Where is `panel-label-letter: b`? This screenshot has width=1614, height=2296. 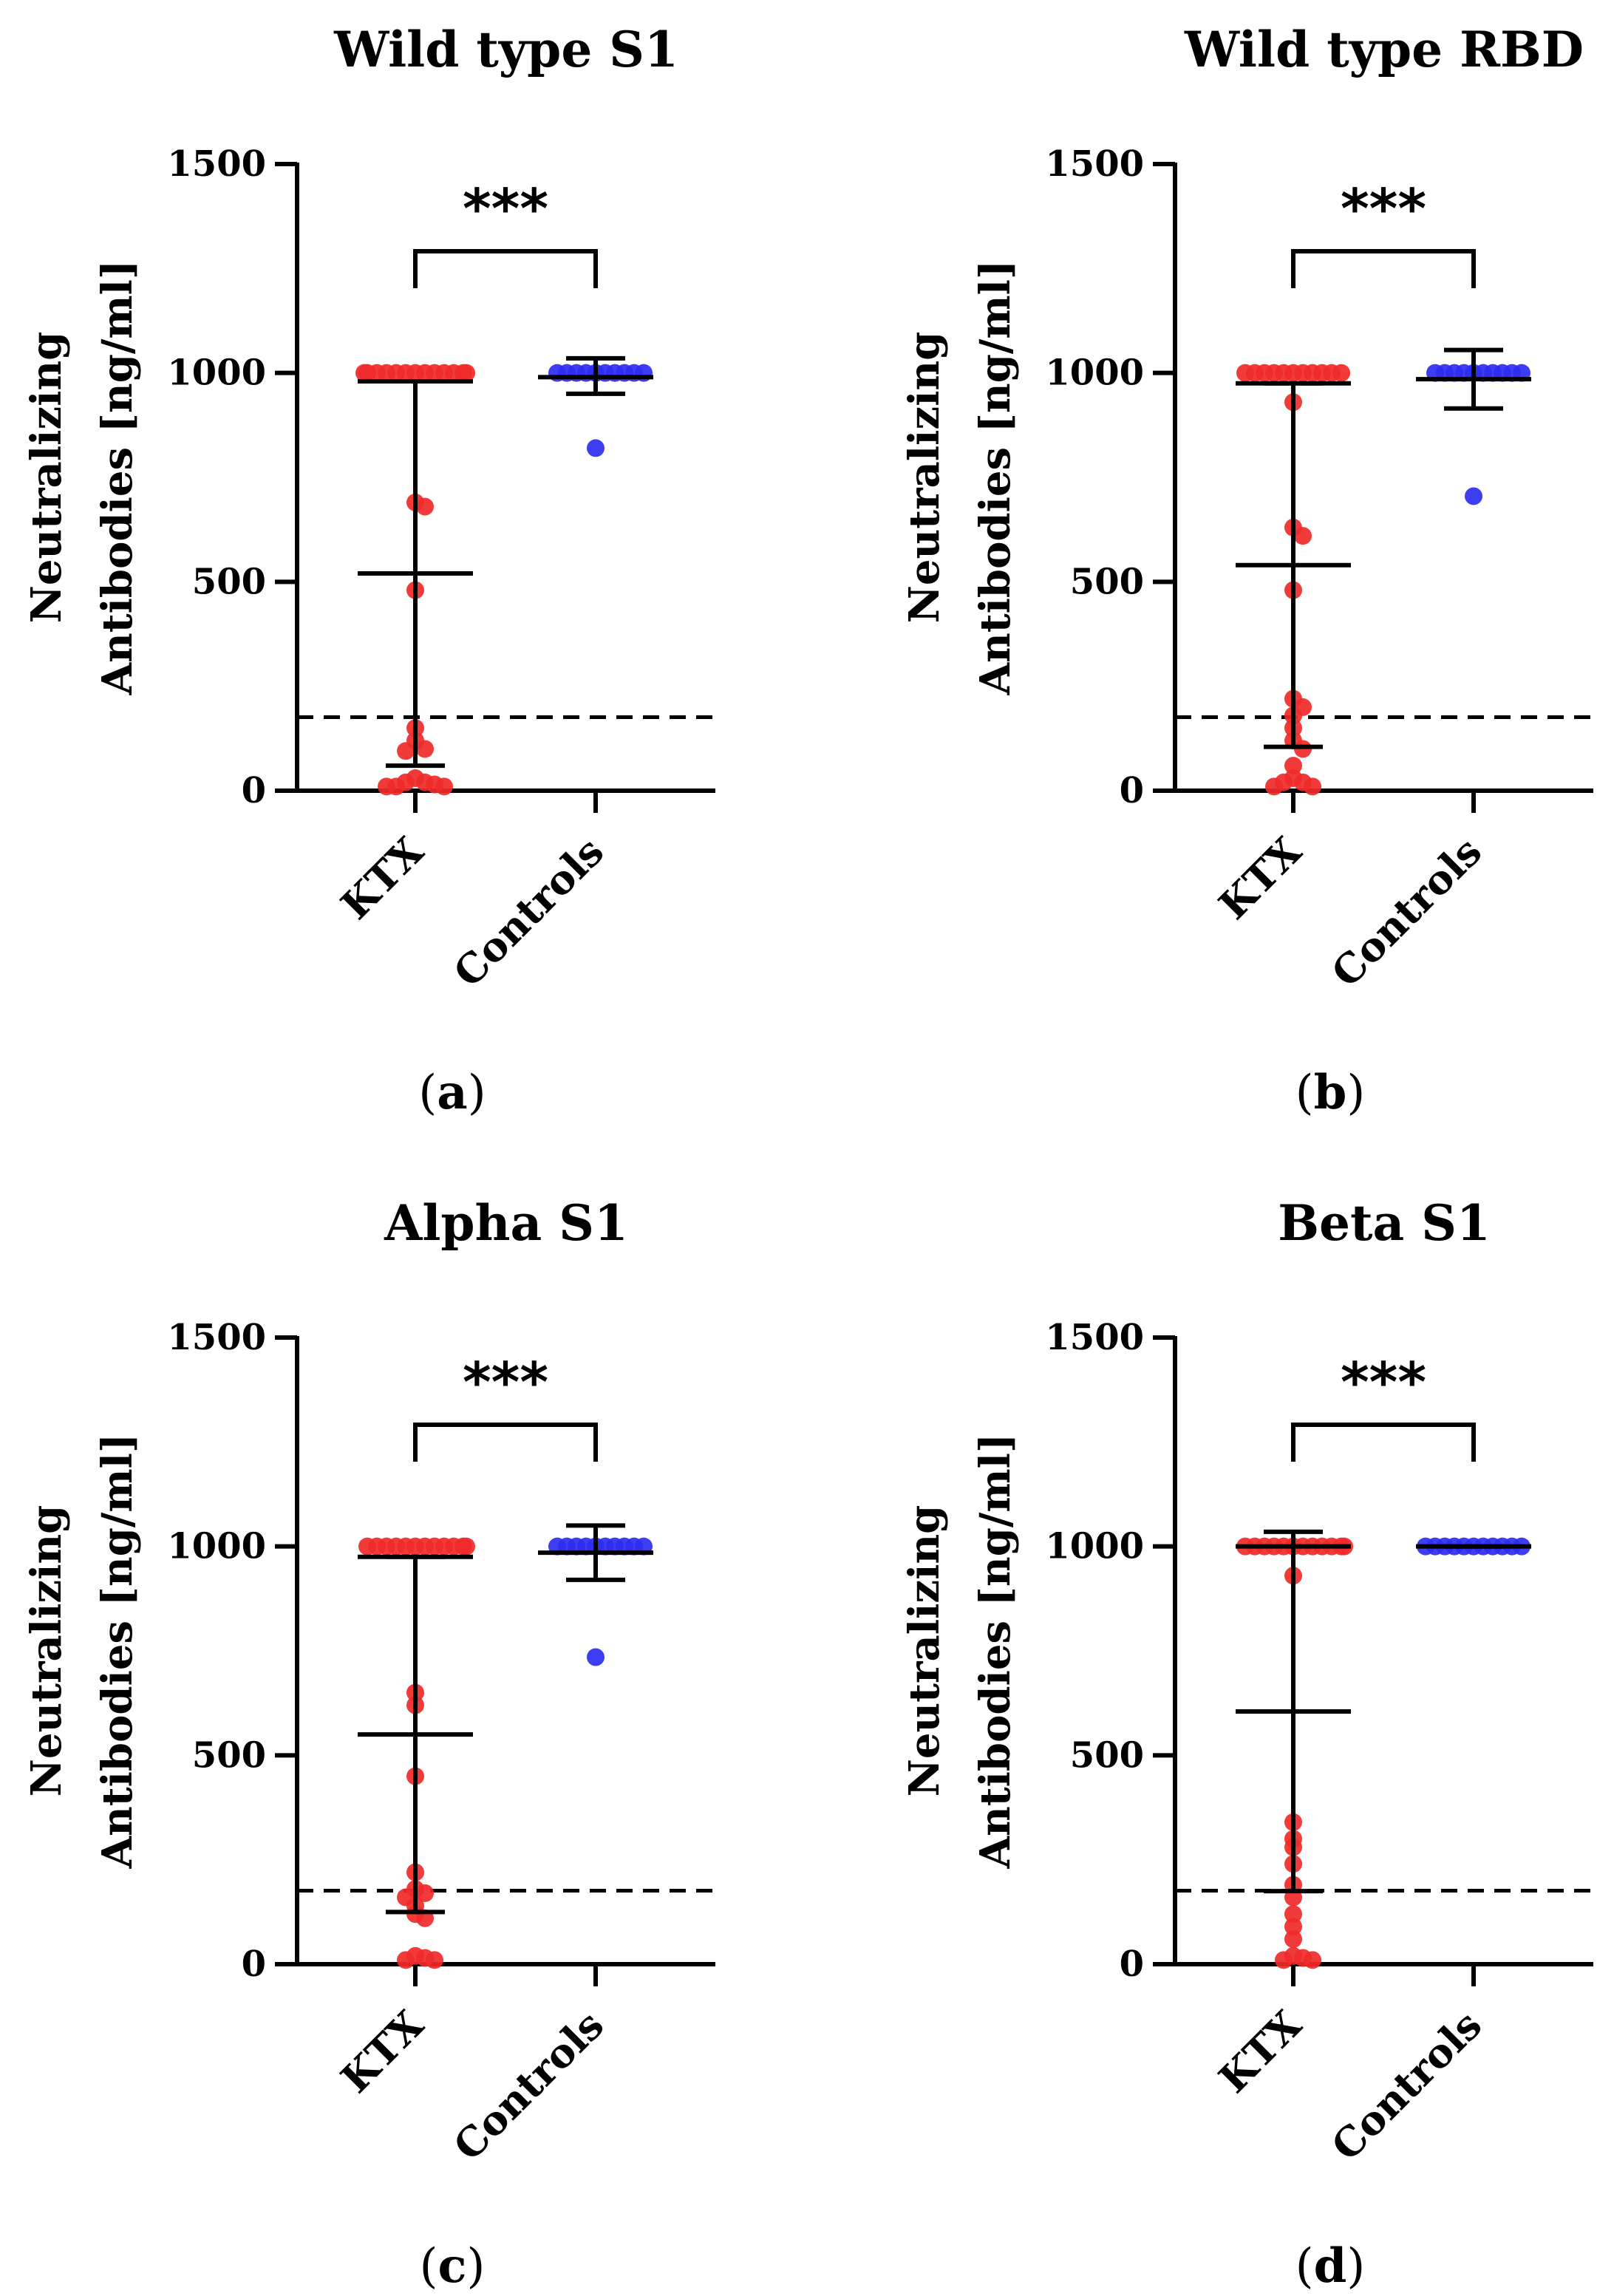
panel-label-letter: b is located at coordinates (1330, 1092).